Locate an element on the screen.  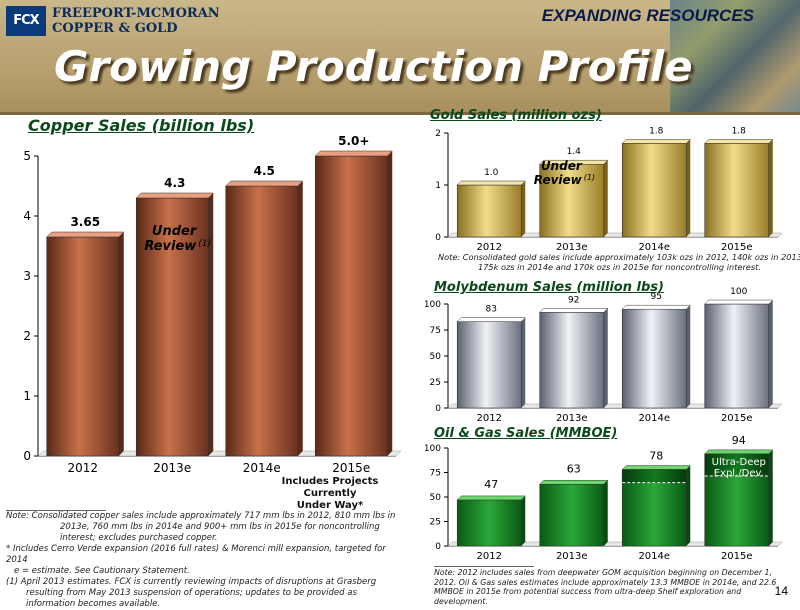
gold-category-label: 2015e is located at coordinates (737, 247).